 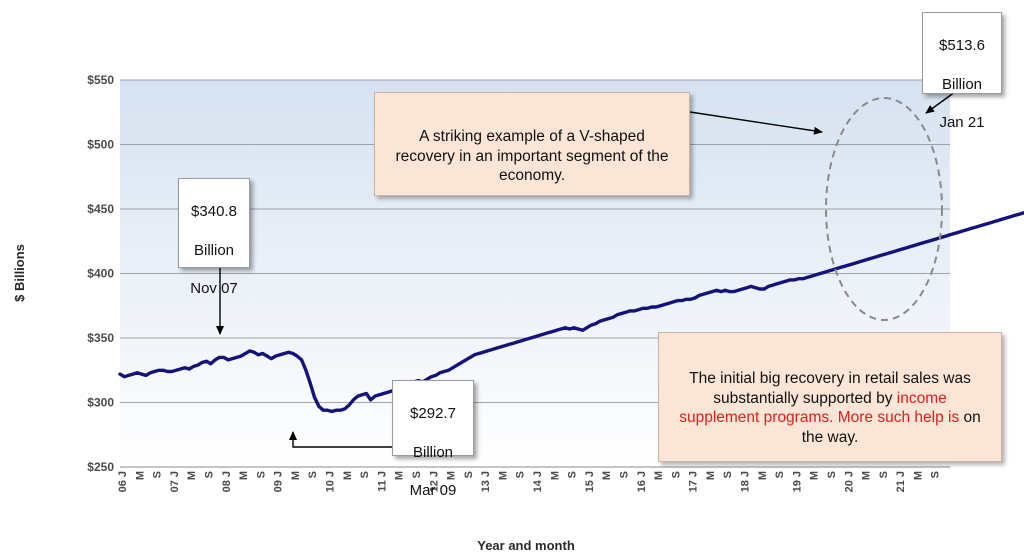 I want to click on x-tick-label: 14 J, so click(x=538, y=481).